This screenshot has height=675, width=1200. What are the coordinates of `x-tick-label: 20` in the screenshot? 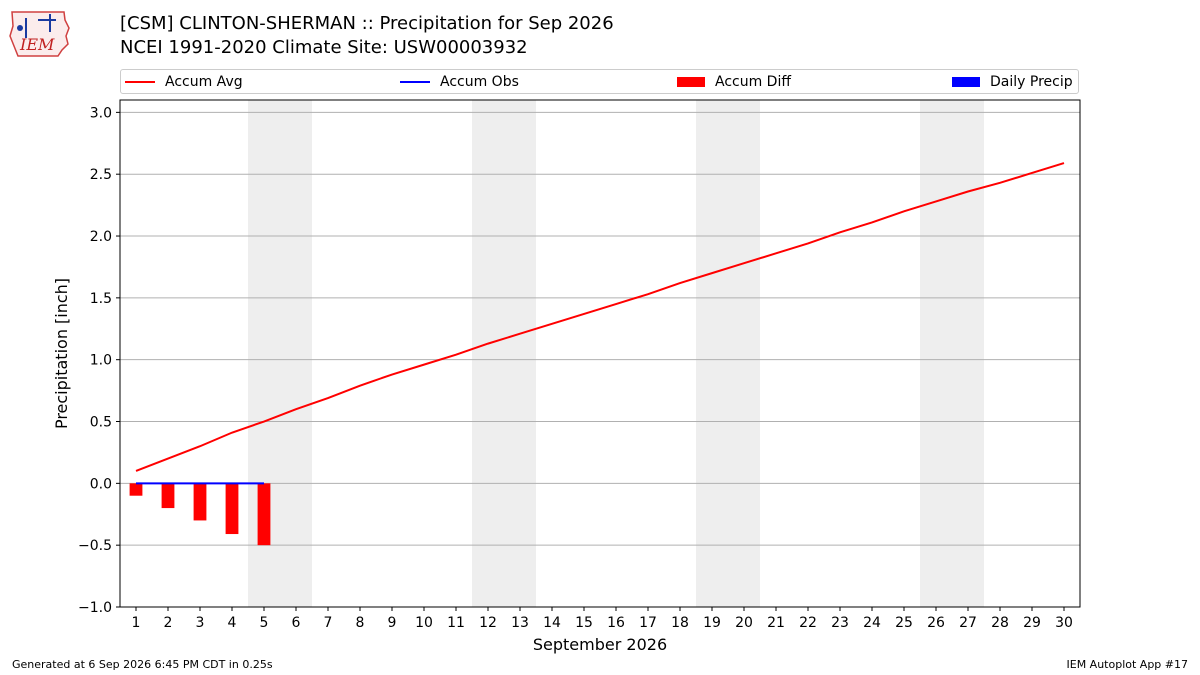 It's located at (744, 623).